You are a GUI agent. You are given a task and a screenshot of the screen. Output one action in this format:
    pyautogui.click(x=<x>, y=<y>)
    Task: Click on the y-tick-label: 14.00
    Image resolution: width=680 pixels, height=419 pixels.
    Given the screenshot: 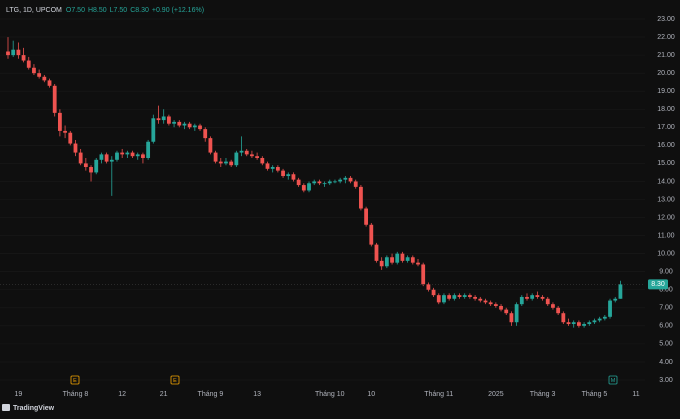 What is the action you would take?
    pyautogui.click(x=666, y=181)
    